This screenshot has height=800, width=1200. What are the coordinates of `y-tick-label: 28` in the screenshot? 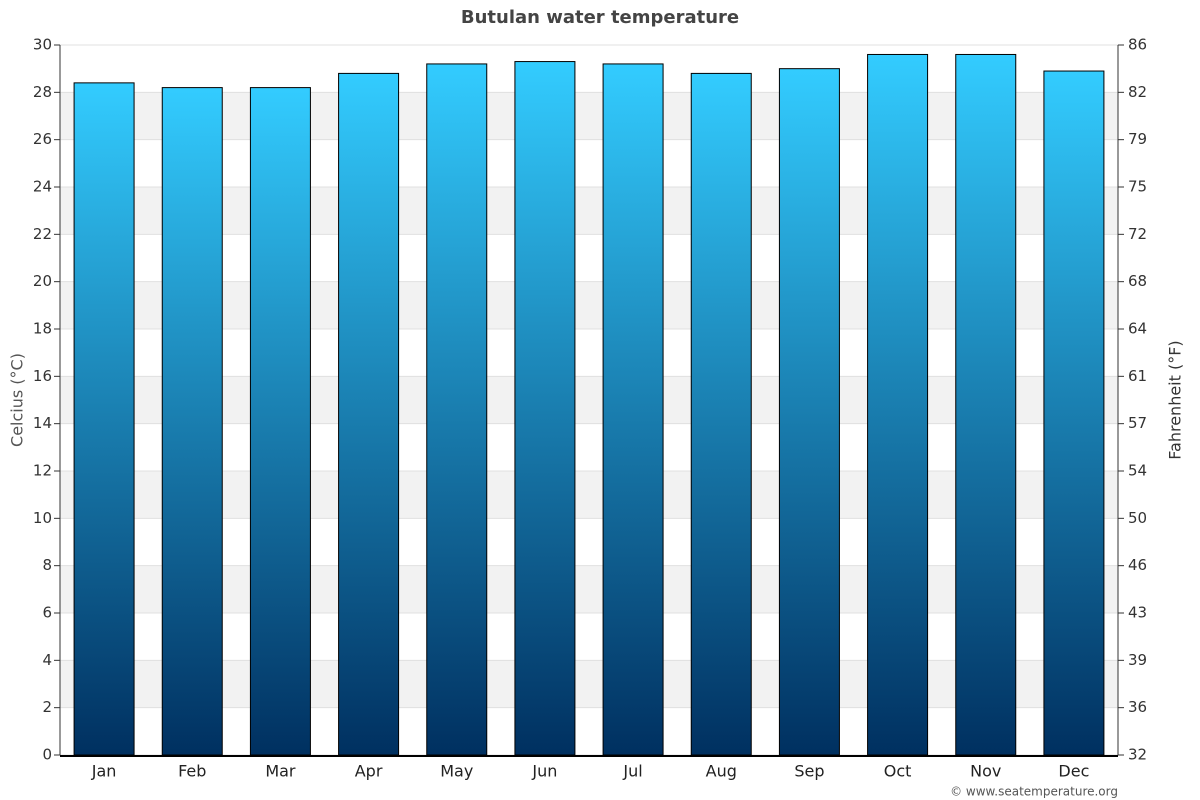 It's located at (42, 92).